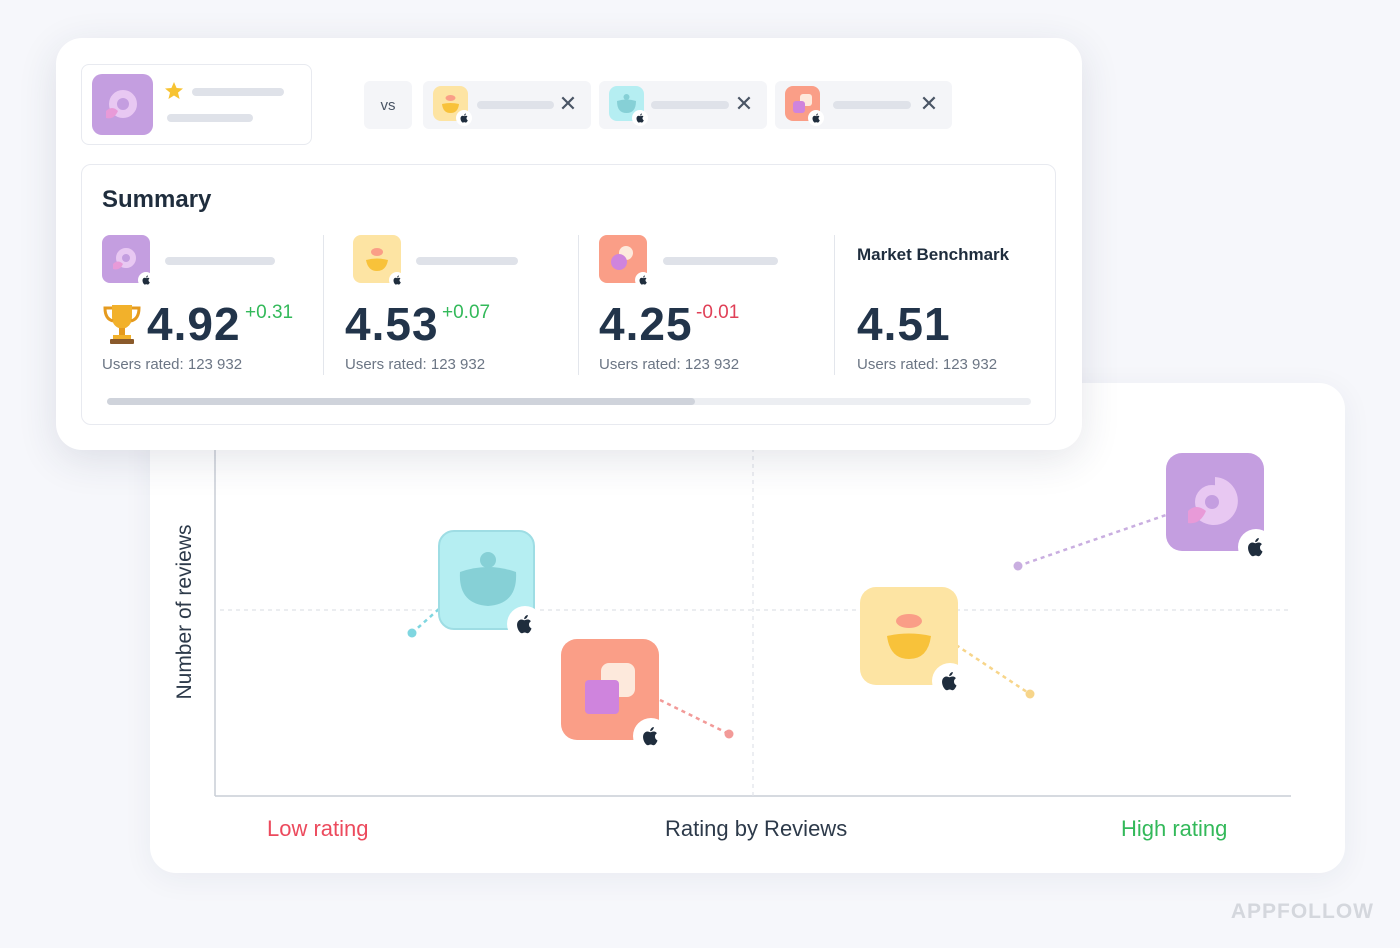 The image size is (1400, 948). Describe the element at coordinates (194, 324) in the screenshot. I see `rating-value: 4.92` at that location.